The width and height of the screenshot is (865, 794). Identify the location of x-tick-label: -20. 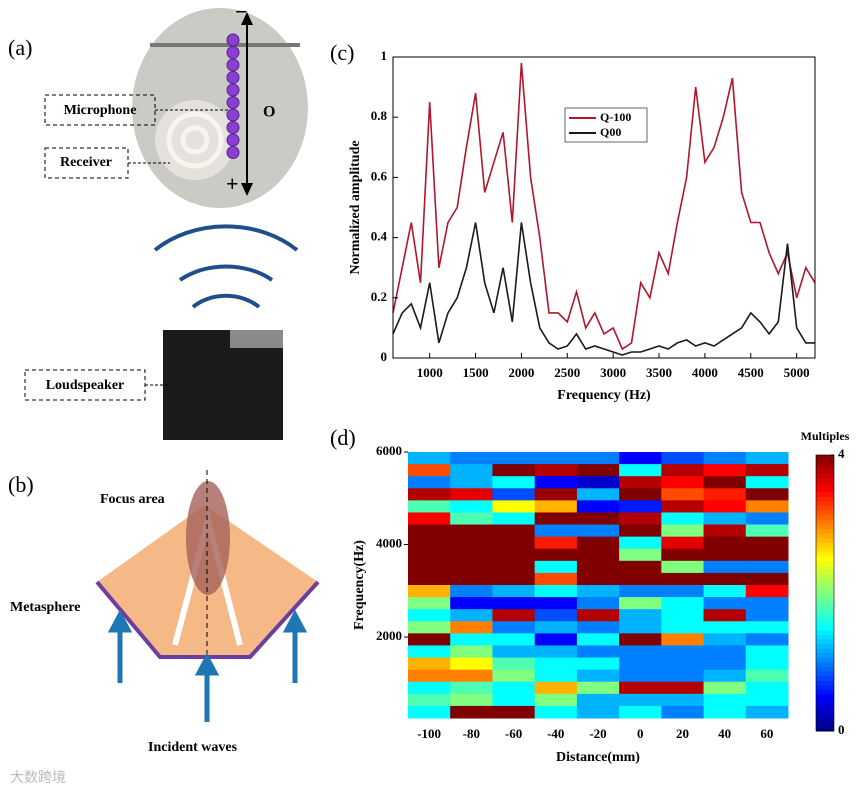
(597, 733).